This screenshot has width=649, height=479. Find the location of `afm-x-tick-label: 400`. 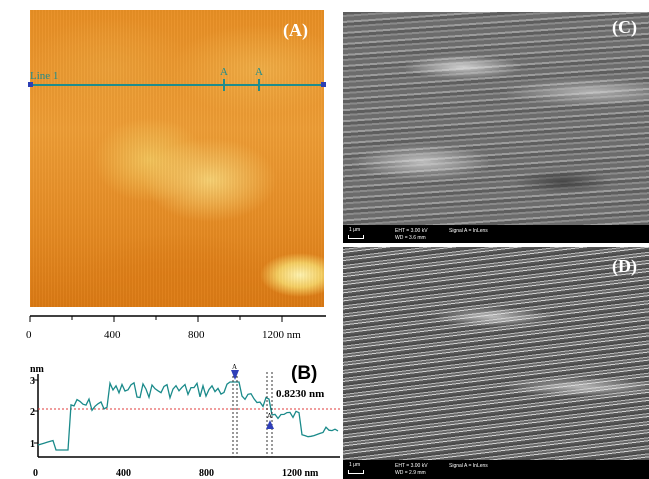

afm-x-tick-label: 400 is located at coordinates (112, 335).